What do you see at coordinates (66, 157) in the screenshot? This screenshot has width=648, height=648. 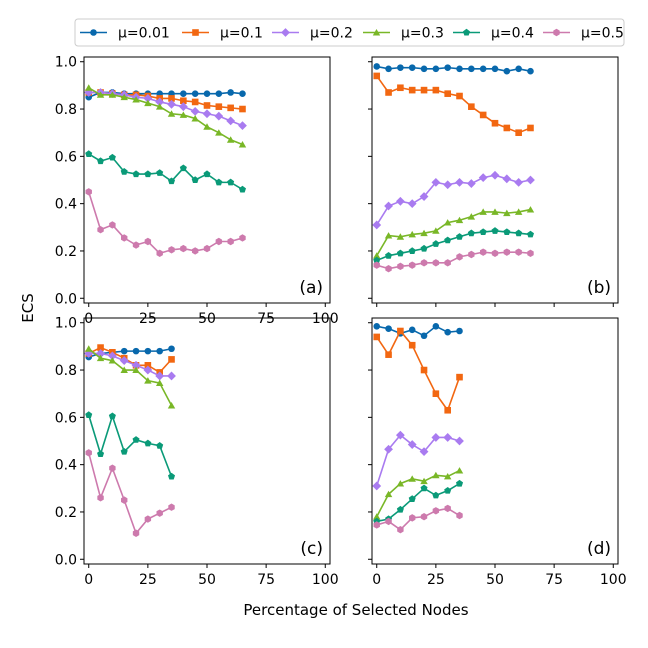 I see `y-tick-label: 0.6` at bounding box center [66, 157].